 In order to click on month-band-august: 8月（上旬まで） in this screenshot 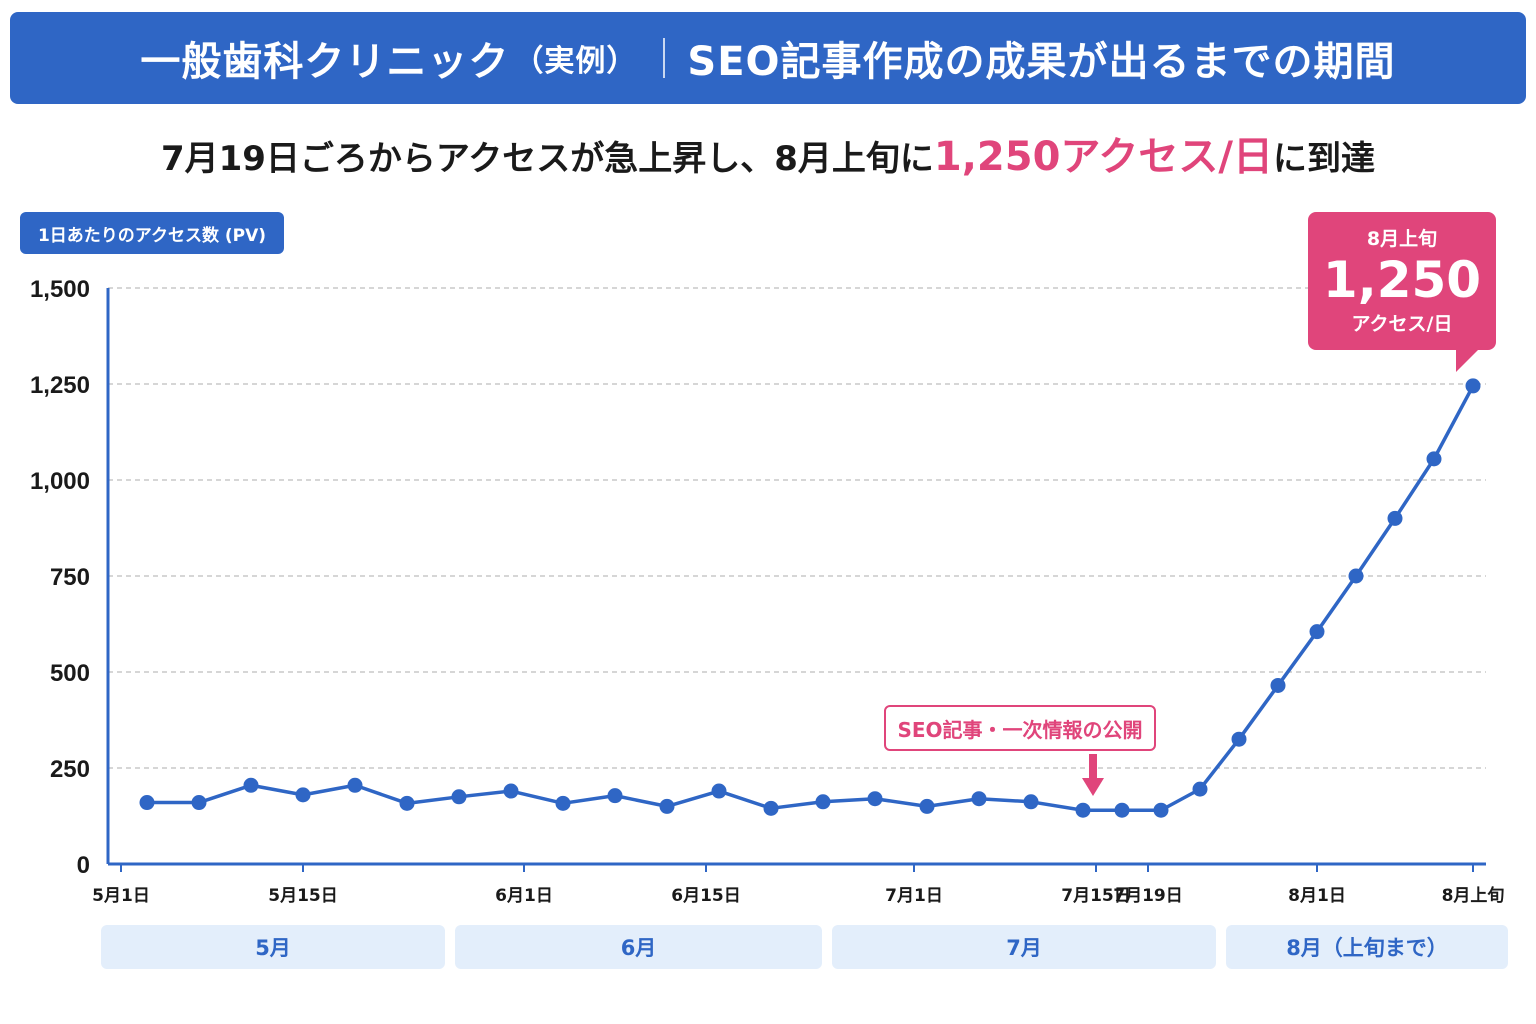, I will do `click(1367, 947)`.